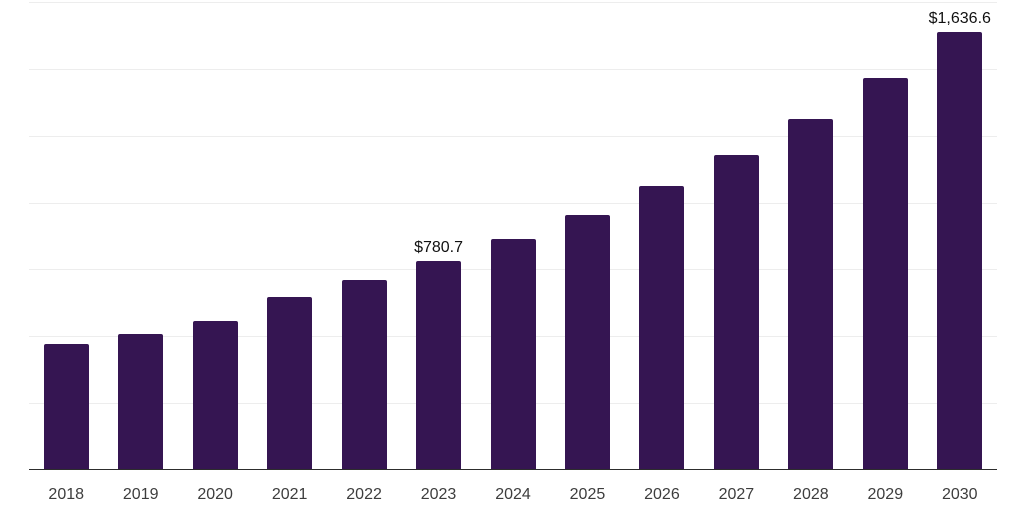 The width and height of the screenshot is (1024, 512). What do you see at coordinates (66, 494) in the screenshot?
I see `x-tick-2018: 2018` at bounding box center [66, 494].